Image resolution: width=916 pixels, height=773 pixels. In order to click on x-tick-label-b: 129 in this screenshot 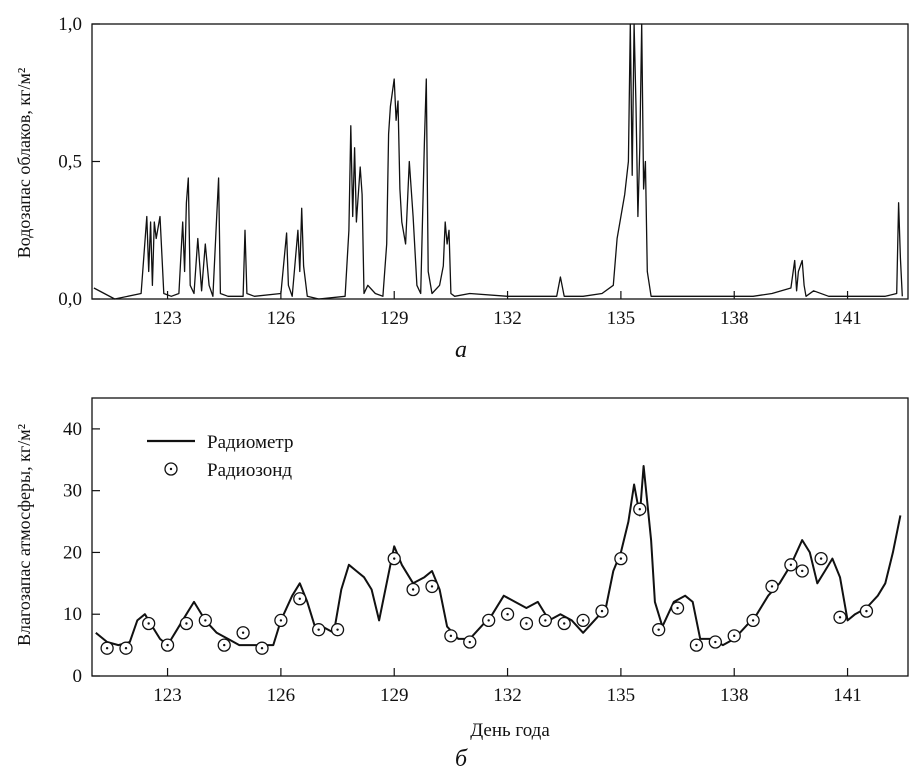, I will do `click(394, 695)`.